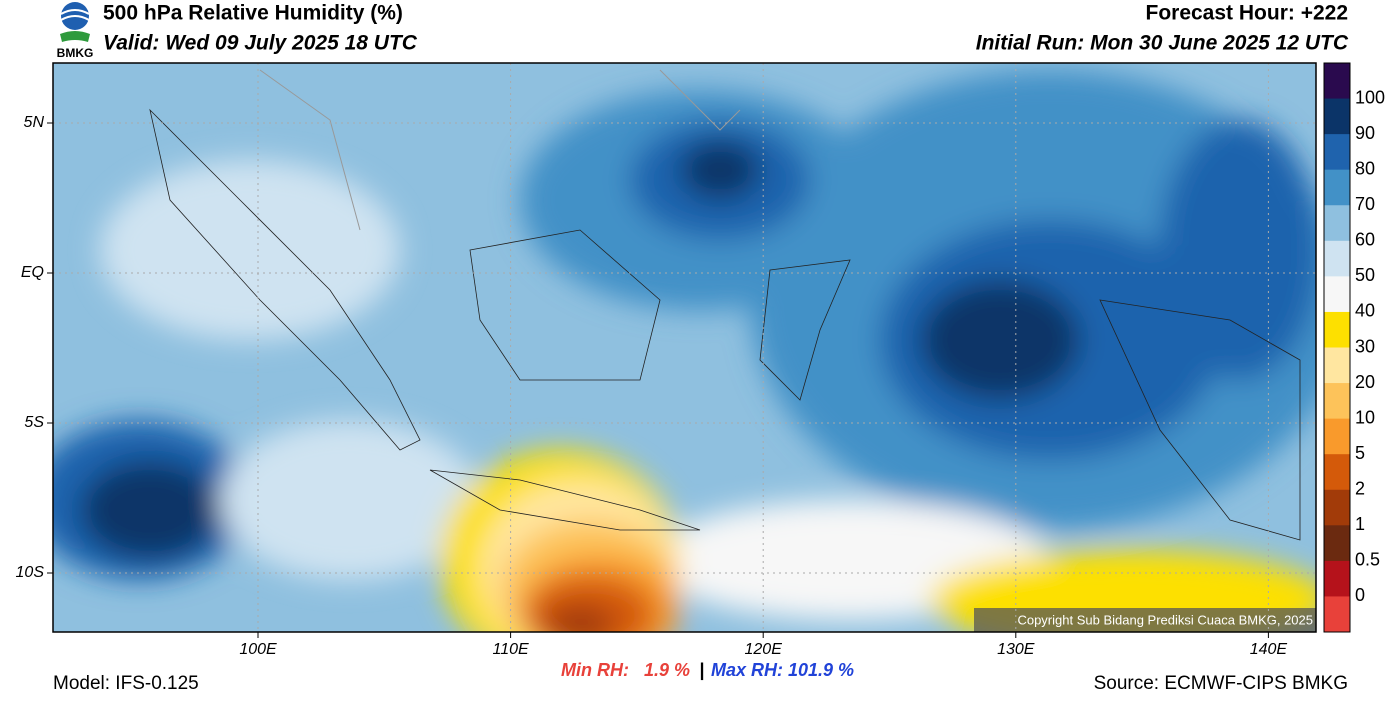 The height and width of the screenshot is (714, 1400). I want to click on initial-run: Initial Run: Mon 30 June 2025 12 UTC, so click(1162, 43).